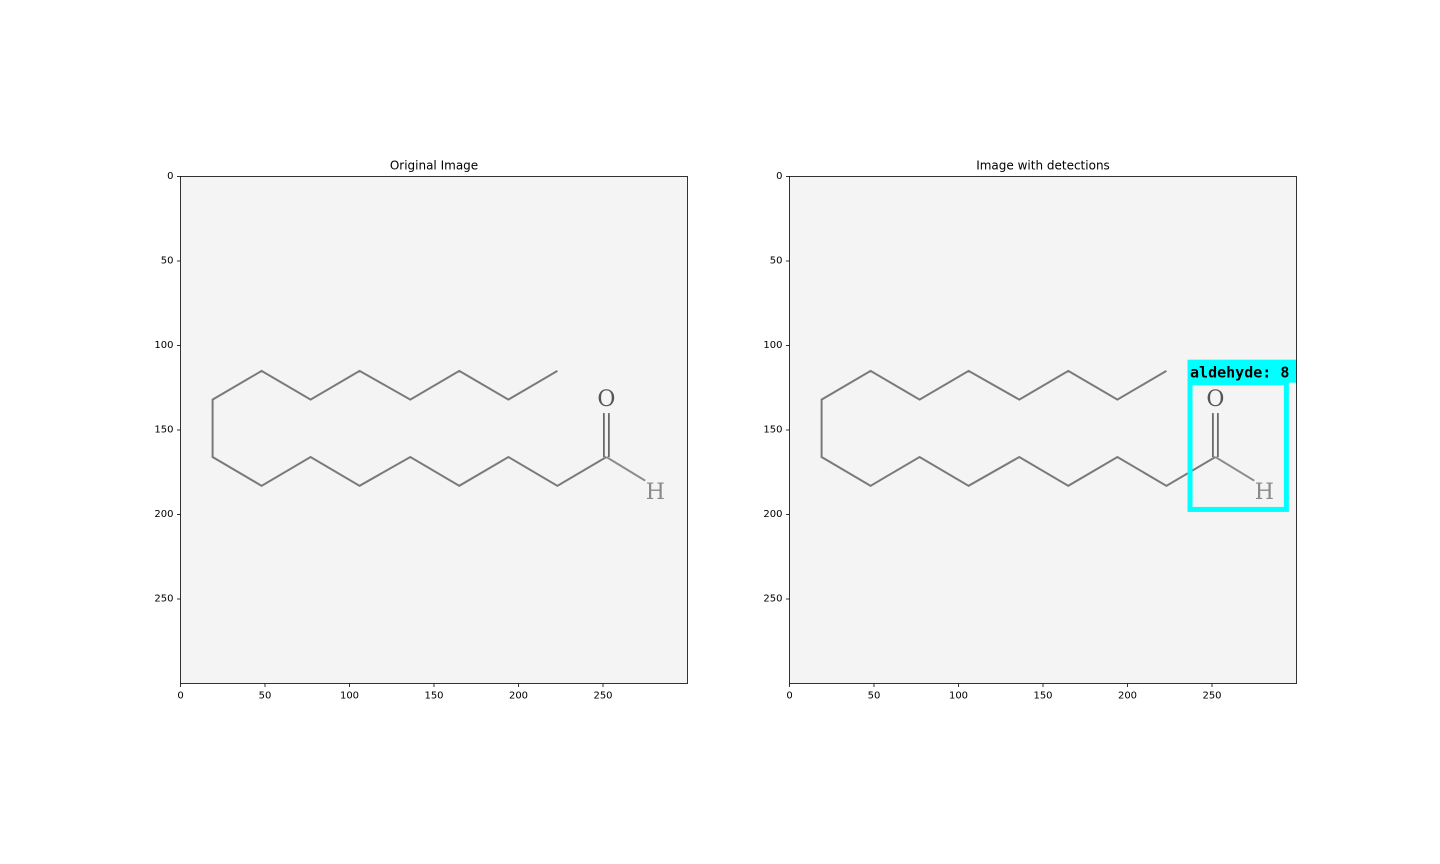 Image resolution: width=1440 pixels, height=864 pixels. What do you see at coordinates (1043, 166) in the screenshot?
I see `subplot-title: Image with detections` at bounding box center [1043, 166].